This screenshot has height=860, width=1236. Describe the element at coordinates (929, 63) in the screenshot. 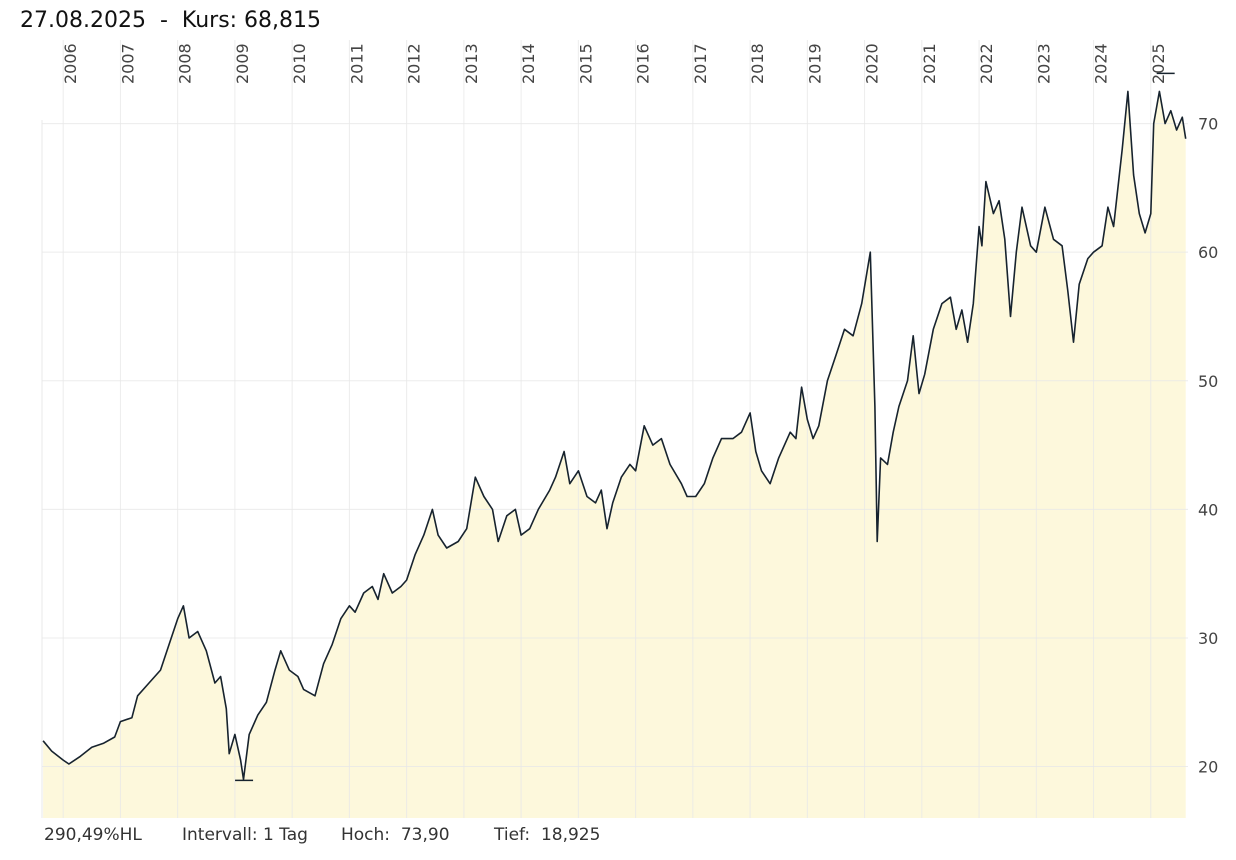

I see `x-tick-label: 2021` at that location.